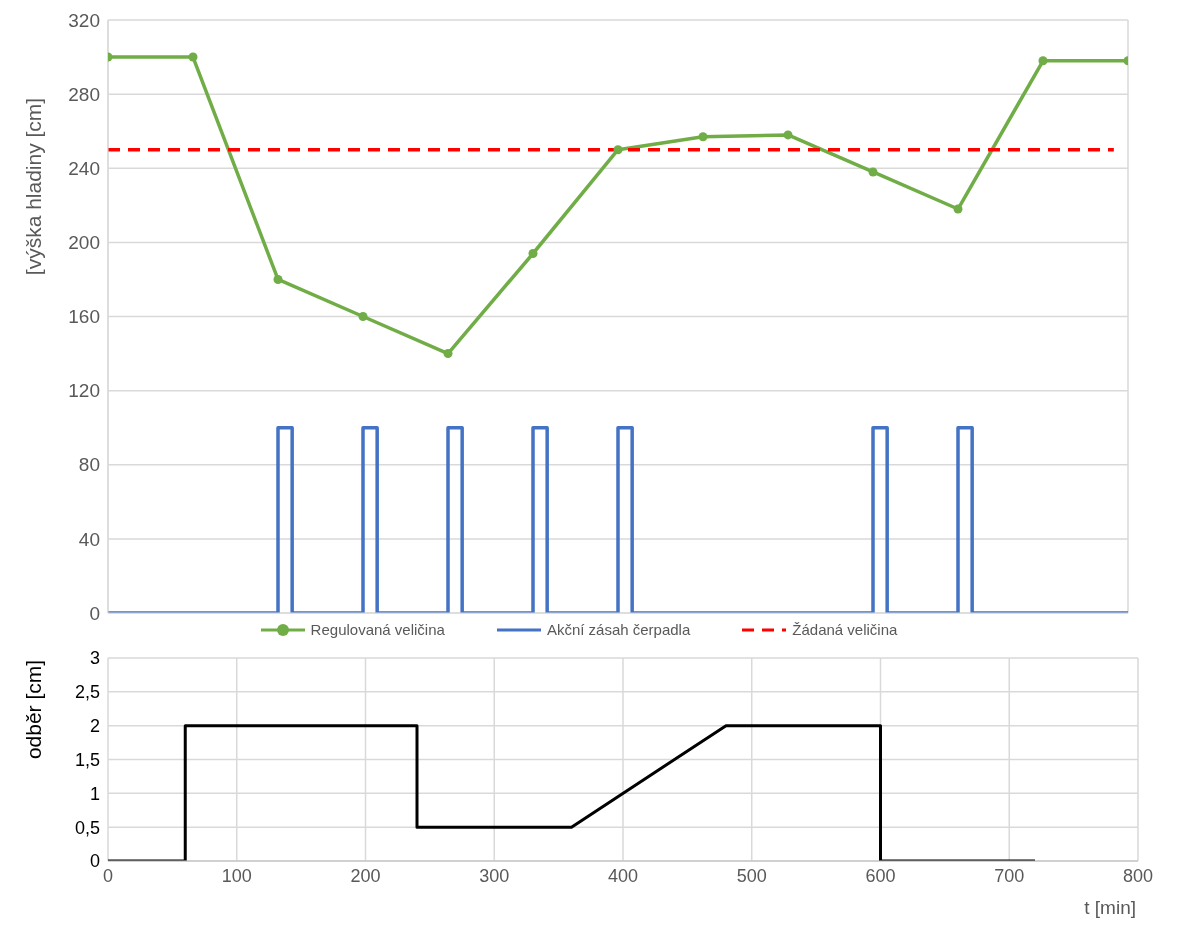 This screenshot has width=1178, height=934. Describe the element at coordinates (89, 539) in the screenshot. I see `y-tick-label: 40` at that location.